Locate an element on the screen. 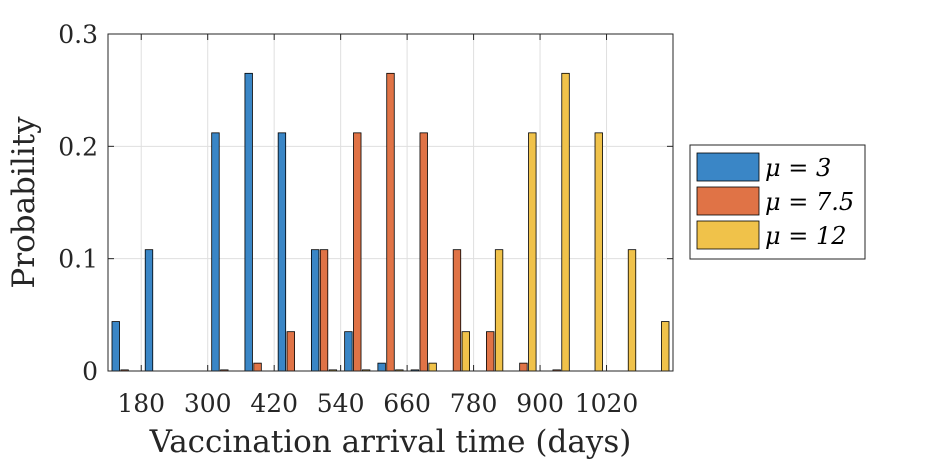 The height and width of the screenshot is (469, 938). y-tick-label: 0.2 is located at coordinates (78, 146).